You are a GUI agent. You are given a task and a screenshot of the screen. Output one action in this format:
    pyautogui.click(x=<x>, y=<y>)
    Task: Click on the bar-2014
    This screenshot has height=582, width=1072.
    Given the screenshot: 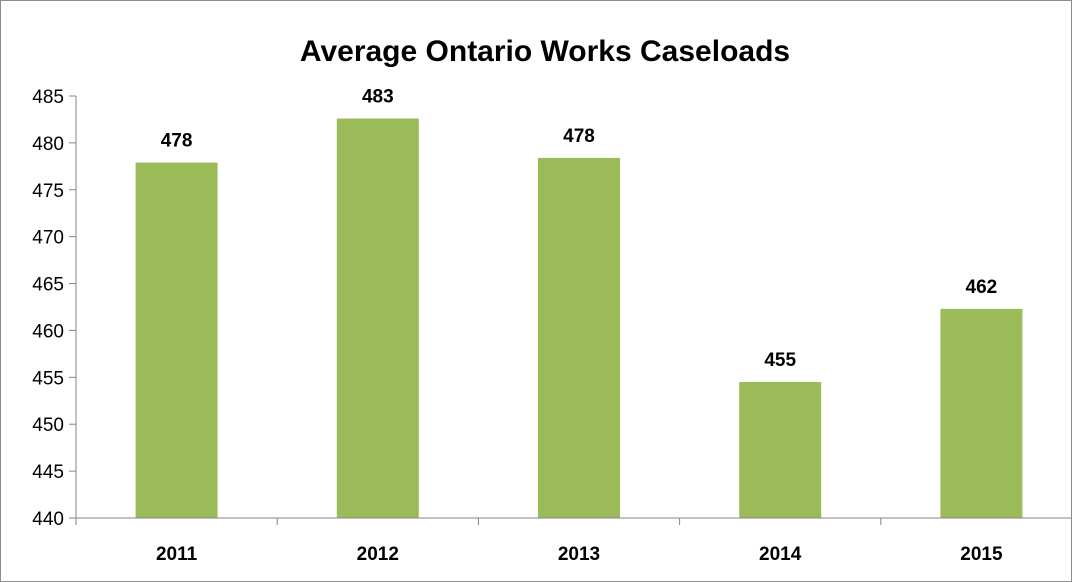 What is the action you would take?
    pyautogui.click(x=780, y=450)
    